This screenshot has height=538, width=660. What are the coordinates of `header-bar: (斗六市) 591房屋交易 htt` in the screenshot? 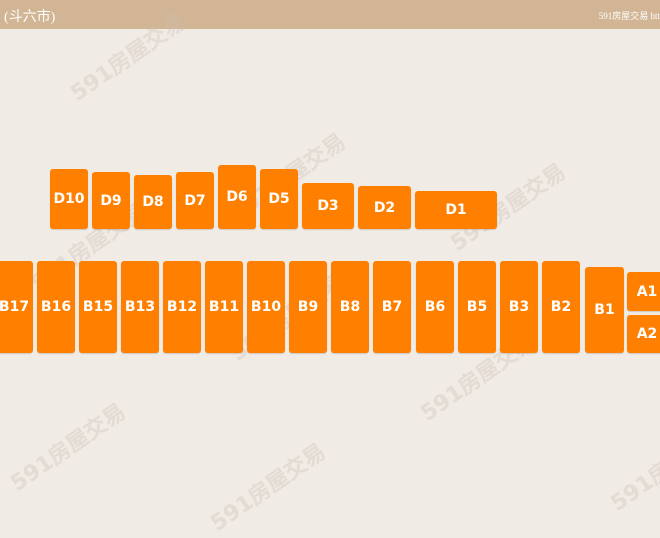 It's located at (330, 14).